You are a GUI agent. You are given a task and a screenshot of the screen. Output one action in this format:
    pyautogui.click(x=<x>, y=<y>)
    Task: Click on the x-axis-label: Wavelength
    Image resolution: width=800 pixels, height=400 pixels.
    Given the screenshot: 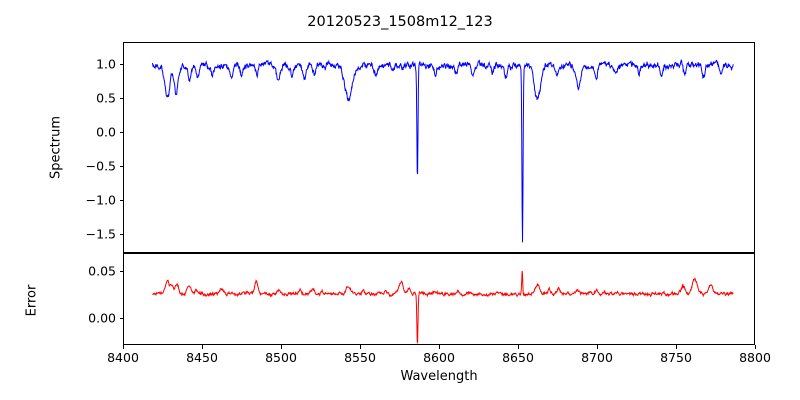 What is the action you would take?
    pyautogui.click(x=439, y=376)
    